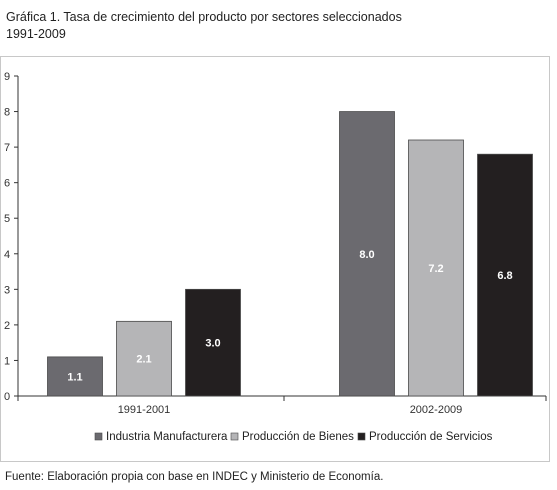  Describe the element at coordinates (7, 326) in the screenshot. I see `y-tick-label: 2` at that location.